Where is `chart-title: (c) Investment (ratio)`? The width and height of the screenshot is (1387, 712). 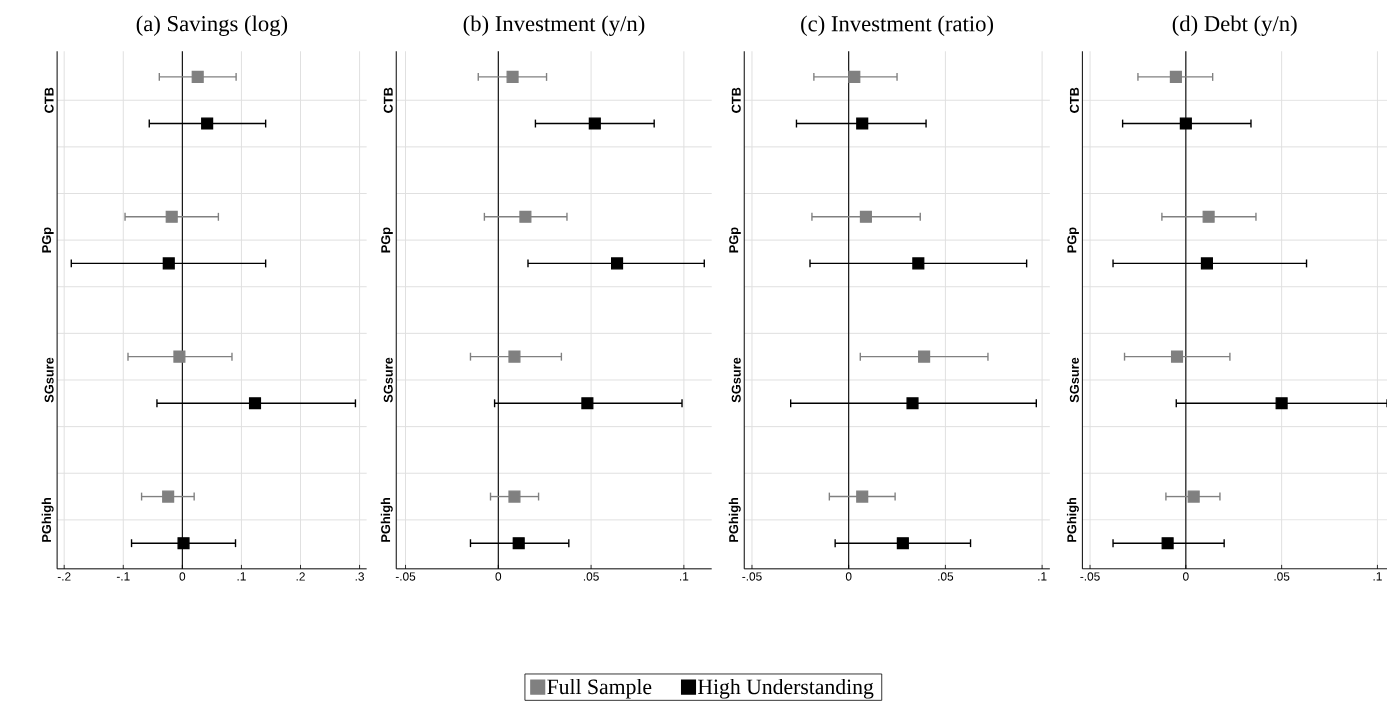 chart-title: (c) Investment (ratio) is located at coordinates (897, 26).